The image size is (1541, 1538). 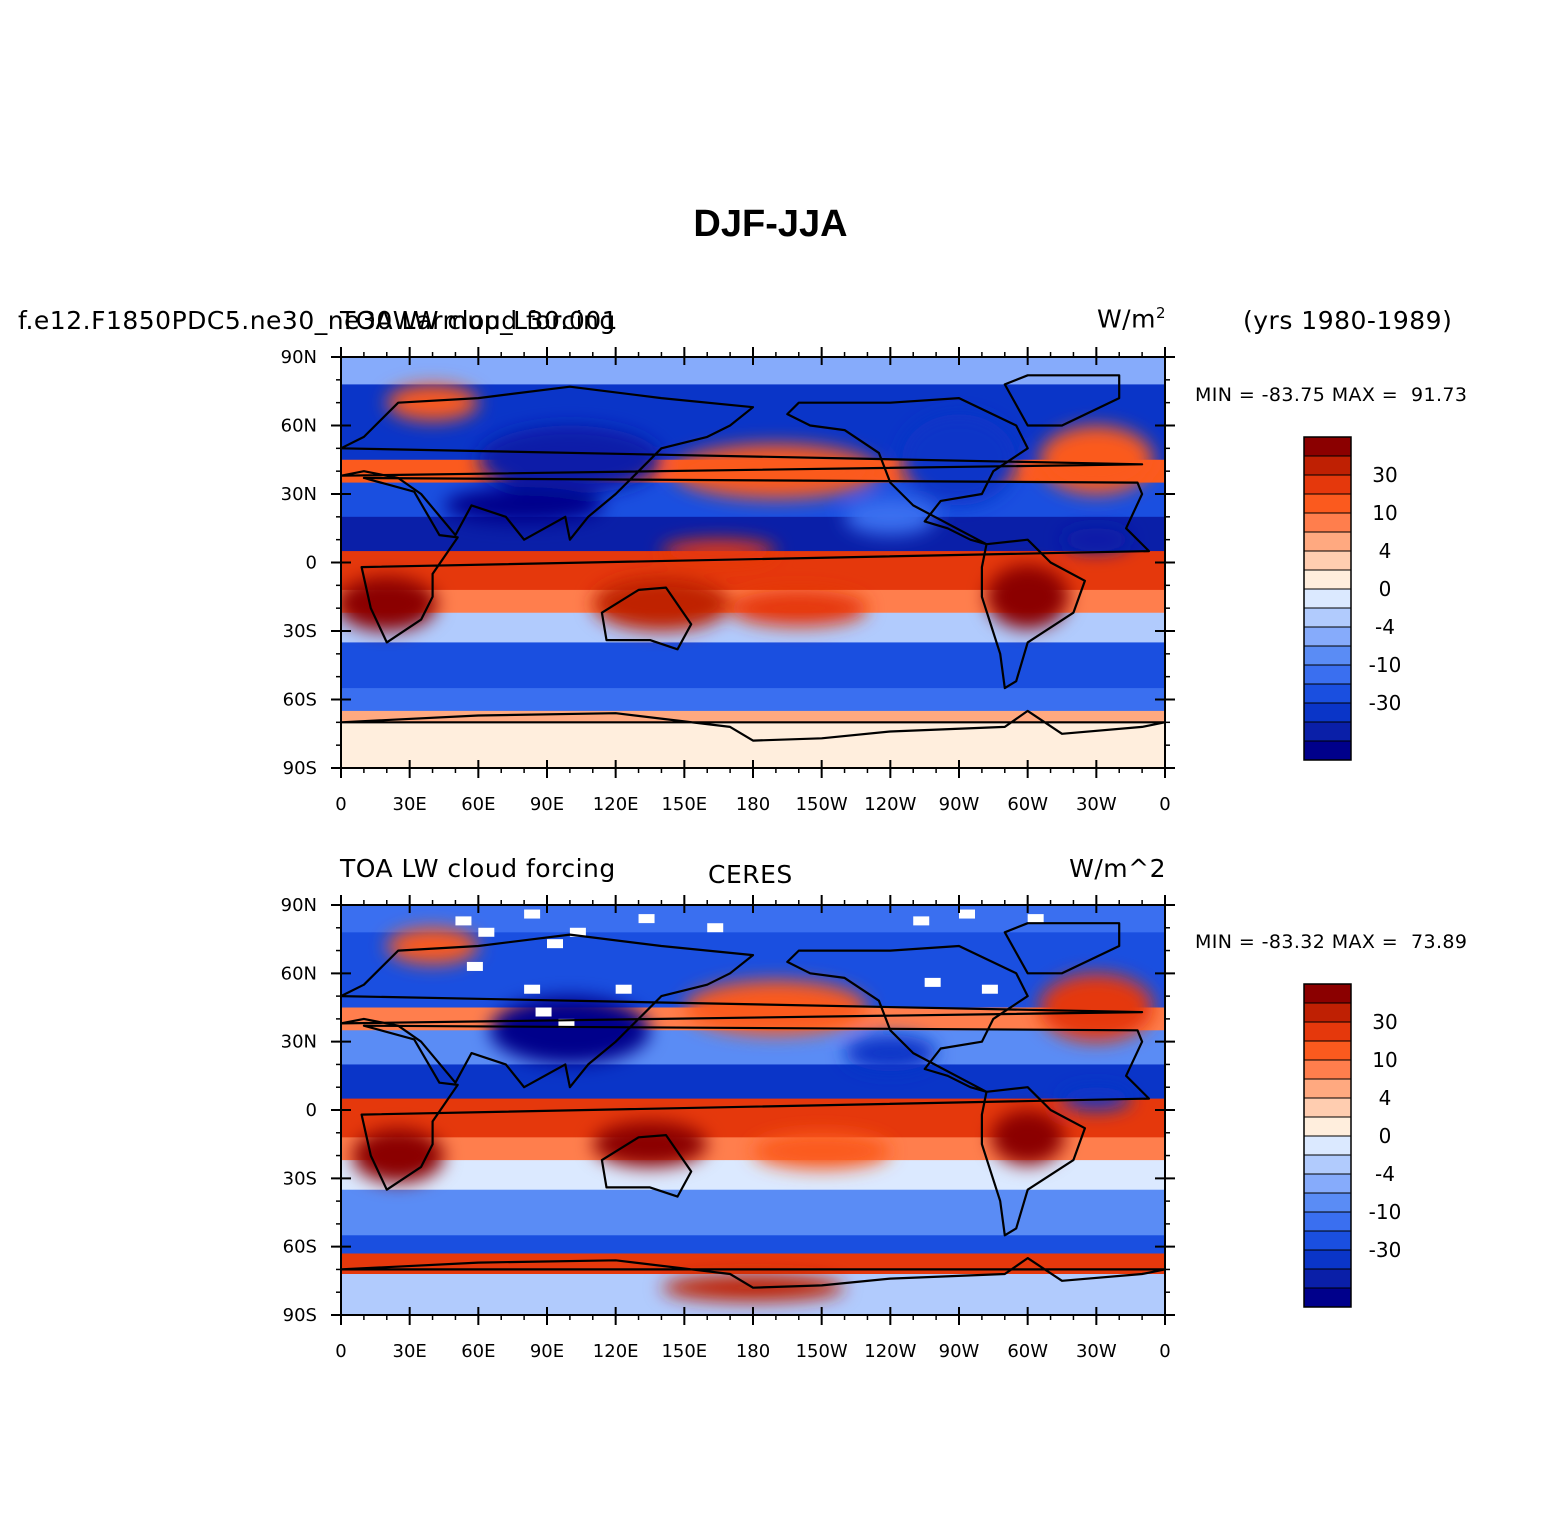 What do you see at coordinates (770, 224) in the screenshot?
I see `figure-title: DJF-JJA` at bounding box center [770, 224].